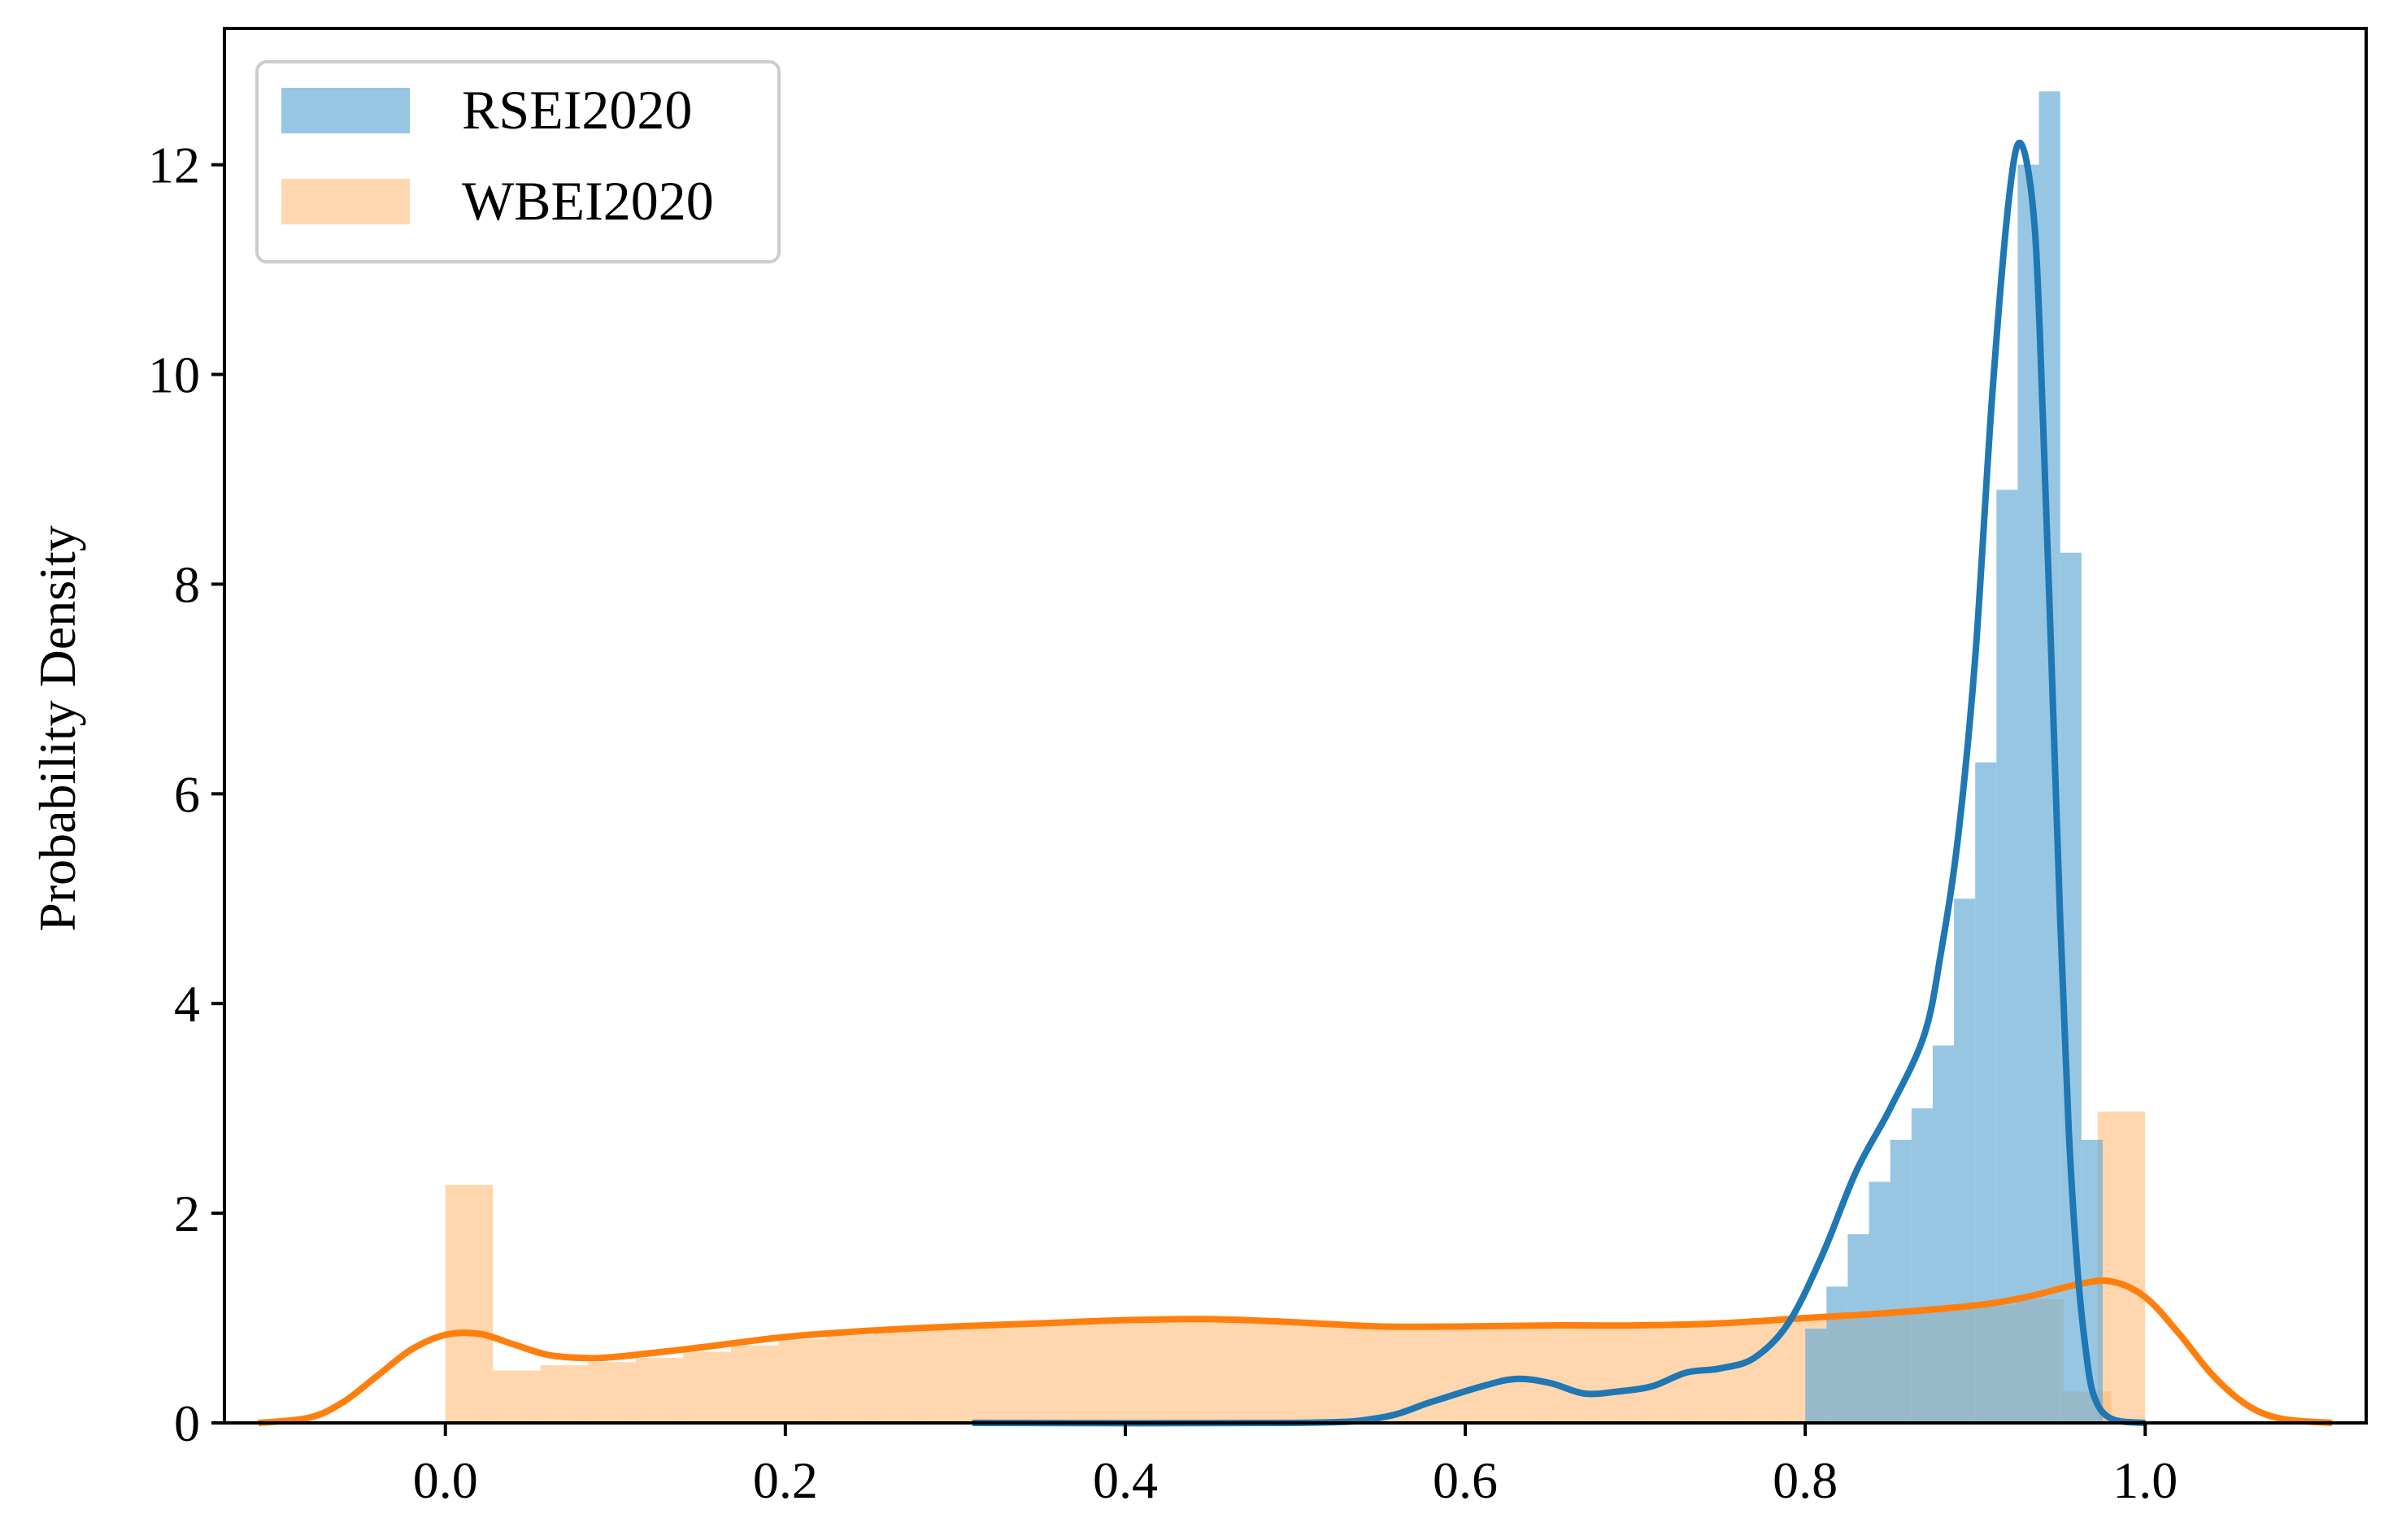 The width and height of the screenshot is (2393, 1540). What do you see at coordinates (785, 1480) in the screenshot?
I see `x-tick-label: 0.2` at bounding box center [785, 1480].